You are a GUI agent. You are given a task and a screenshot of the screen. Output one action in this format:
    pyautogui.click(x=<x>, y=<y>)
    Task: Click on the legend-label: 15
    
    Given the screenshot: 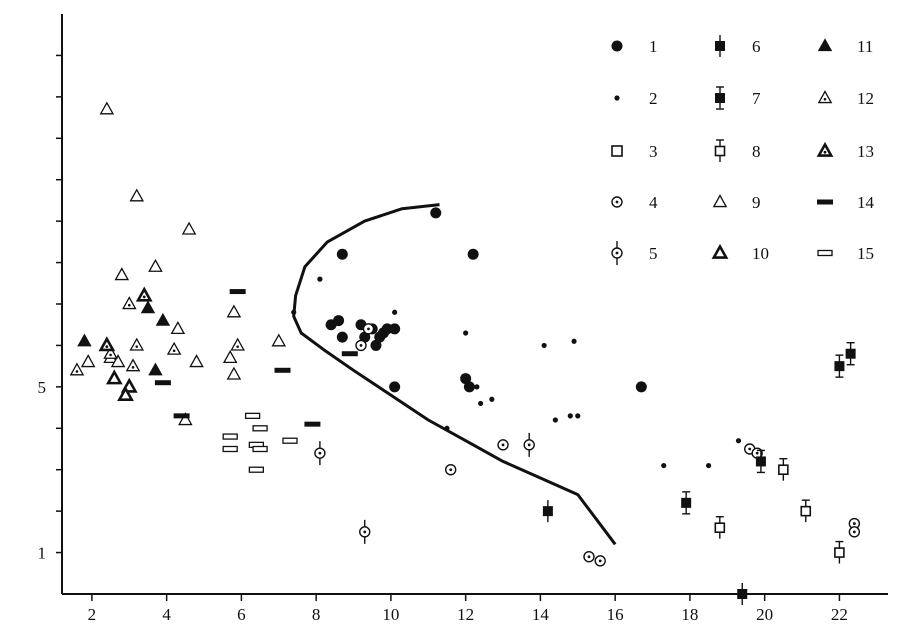 What is the action you would take?
    pyautogui.click(x=865, y=253)
    